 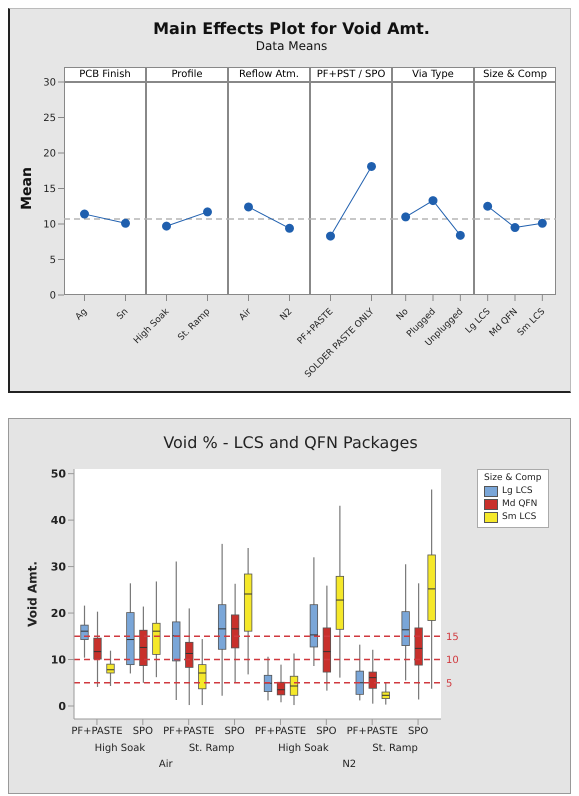 What do you see at coordinates (349, 764) in the screenshot?
I see `text: N2` at bounding box center [349, 764].